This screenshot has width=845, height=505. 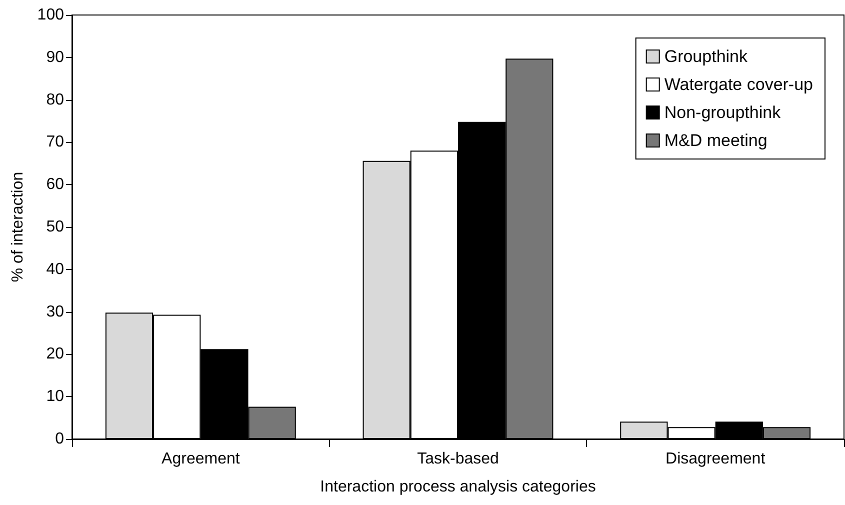 What do you see at coordinates (716, 459) in the screenshot?
I see `x-tick-label: Disagreement` at bounding box center [716, 459].